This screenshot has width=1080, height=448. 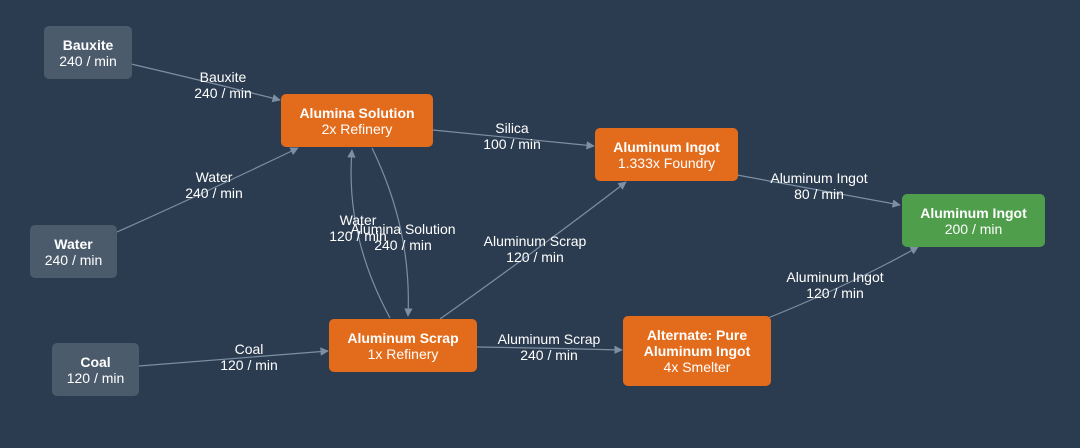 I want to click on node-subtitle: 4x Smelter, so click(x=697, y=367).